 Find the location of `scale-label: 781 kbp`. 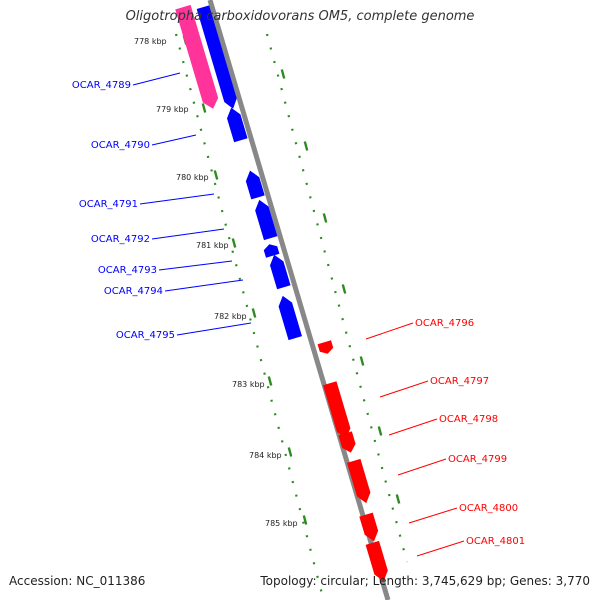

scale-label: 781 kbp is located at coordinates (212, 245).